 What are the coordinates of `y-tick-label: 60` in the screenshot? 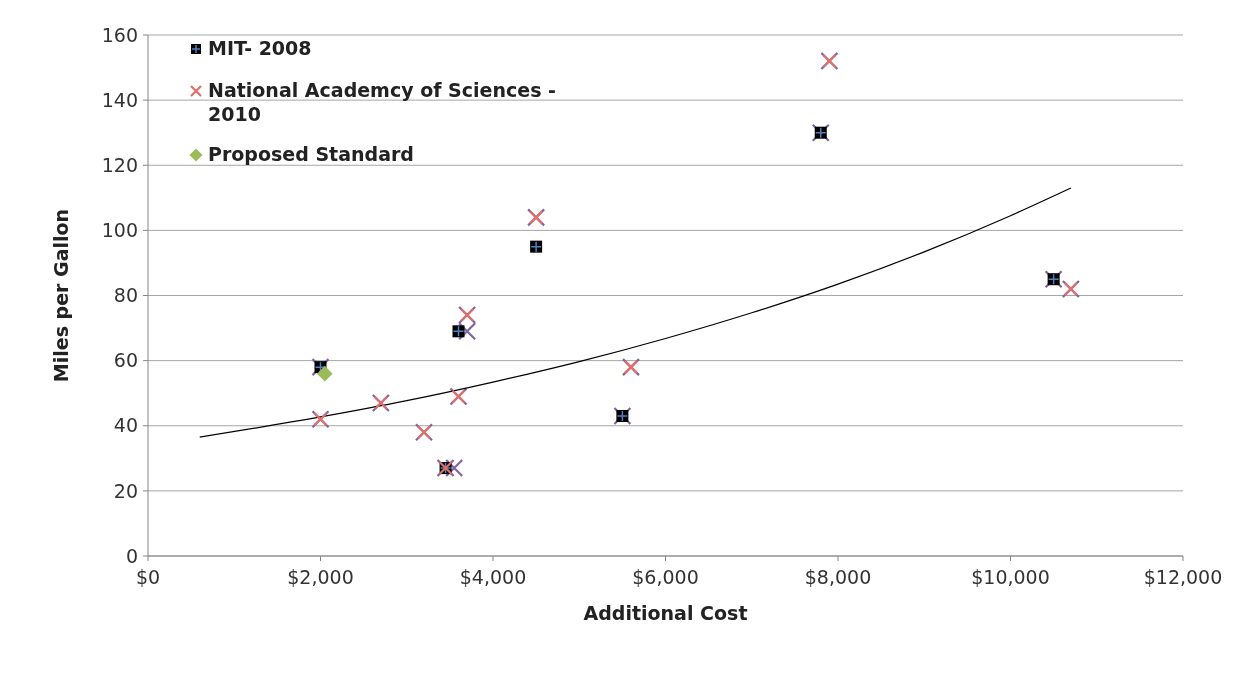 It's located at (125, 360).